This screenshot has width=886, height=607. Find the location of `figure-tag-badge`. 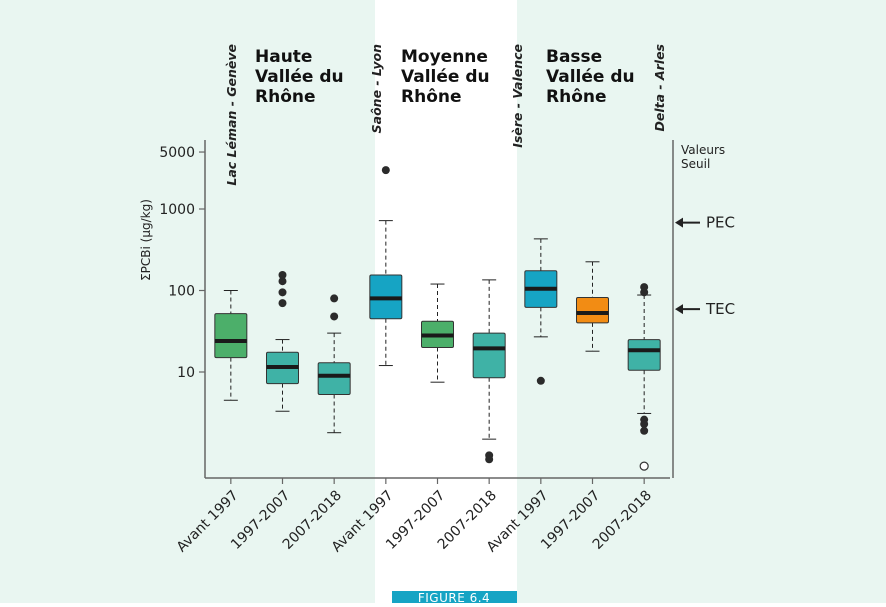

figure-tag-badge is located at coordinates (454, 598).